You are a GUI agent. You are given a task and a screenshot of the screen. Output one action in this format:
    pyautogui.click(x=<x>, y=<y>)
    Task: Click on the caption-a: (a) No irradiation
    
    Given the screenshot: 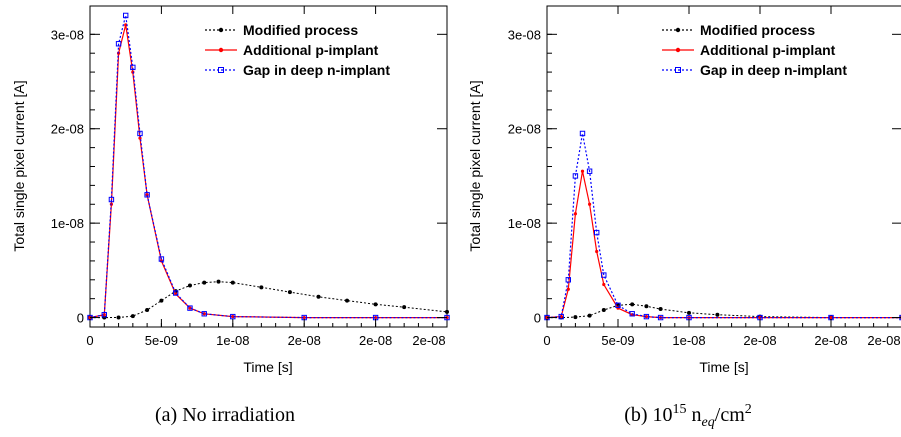 What is the action you would take?
    pyautogui.click(x=225, y=415)
    